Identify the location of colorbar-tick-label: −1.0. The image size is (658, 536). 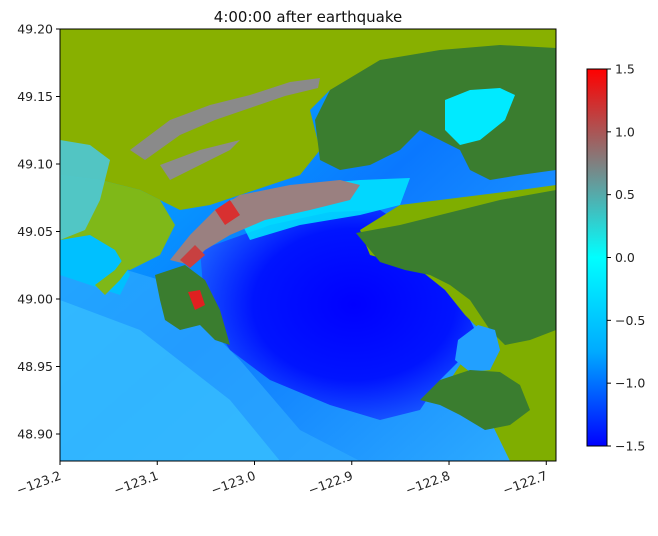
(630, 383).